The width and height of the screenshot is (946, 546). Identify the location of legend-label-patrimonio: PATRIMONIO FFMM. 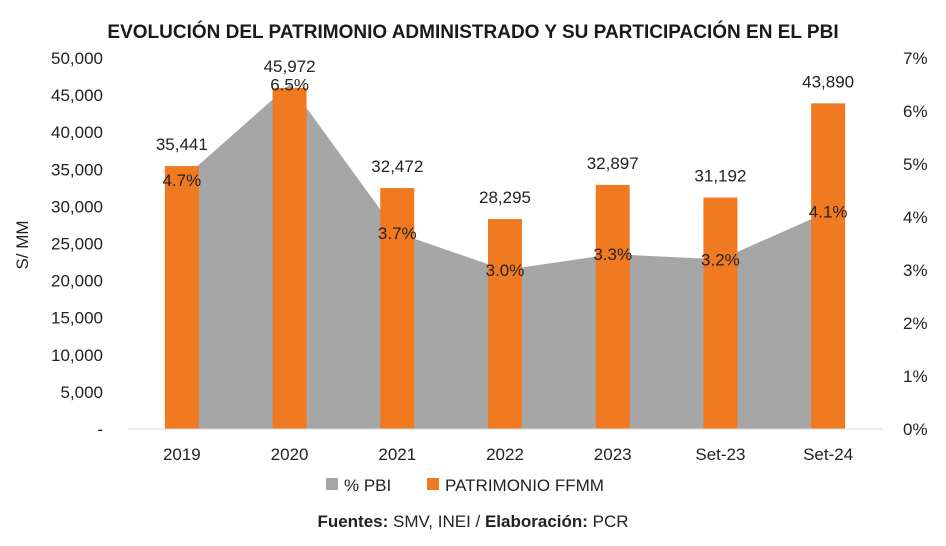
(524, 485).